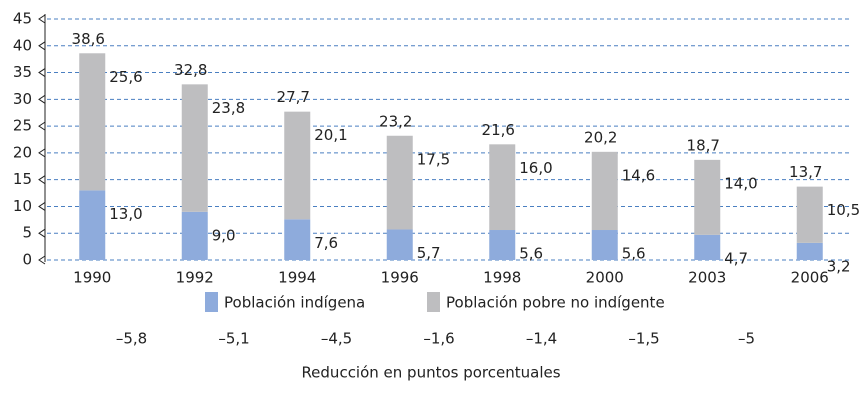 The image size is (862, 408). I want to click on total-label: 13,7, so click(805, 172).